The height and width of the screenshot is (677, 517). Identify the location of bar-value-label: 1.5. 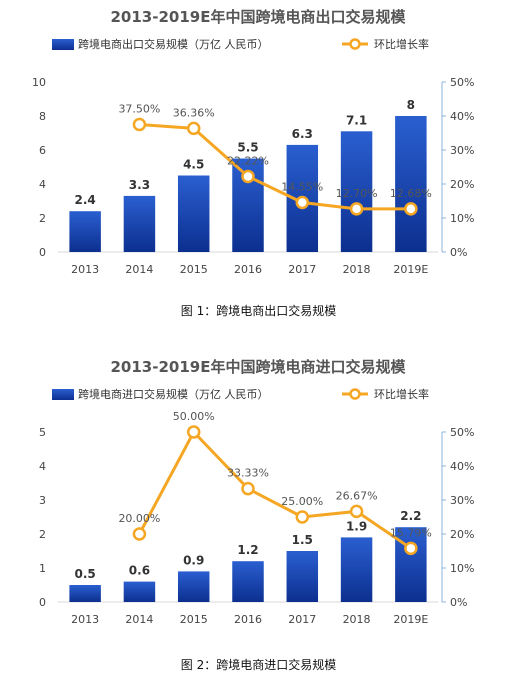
(302, 540).